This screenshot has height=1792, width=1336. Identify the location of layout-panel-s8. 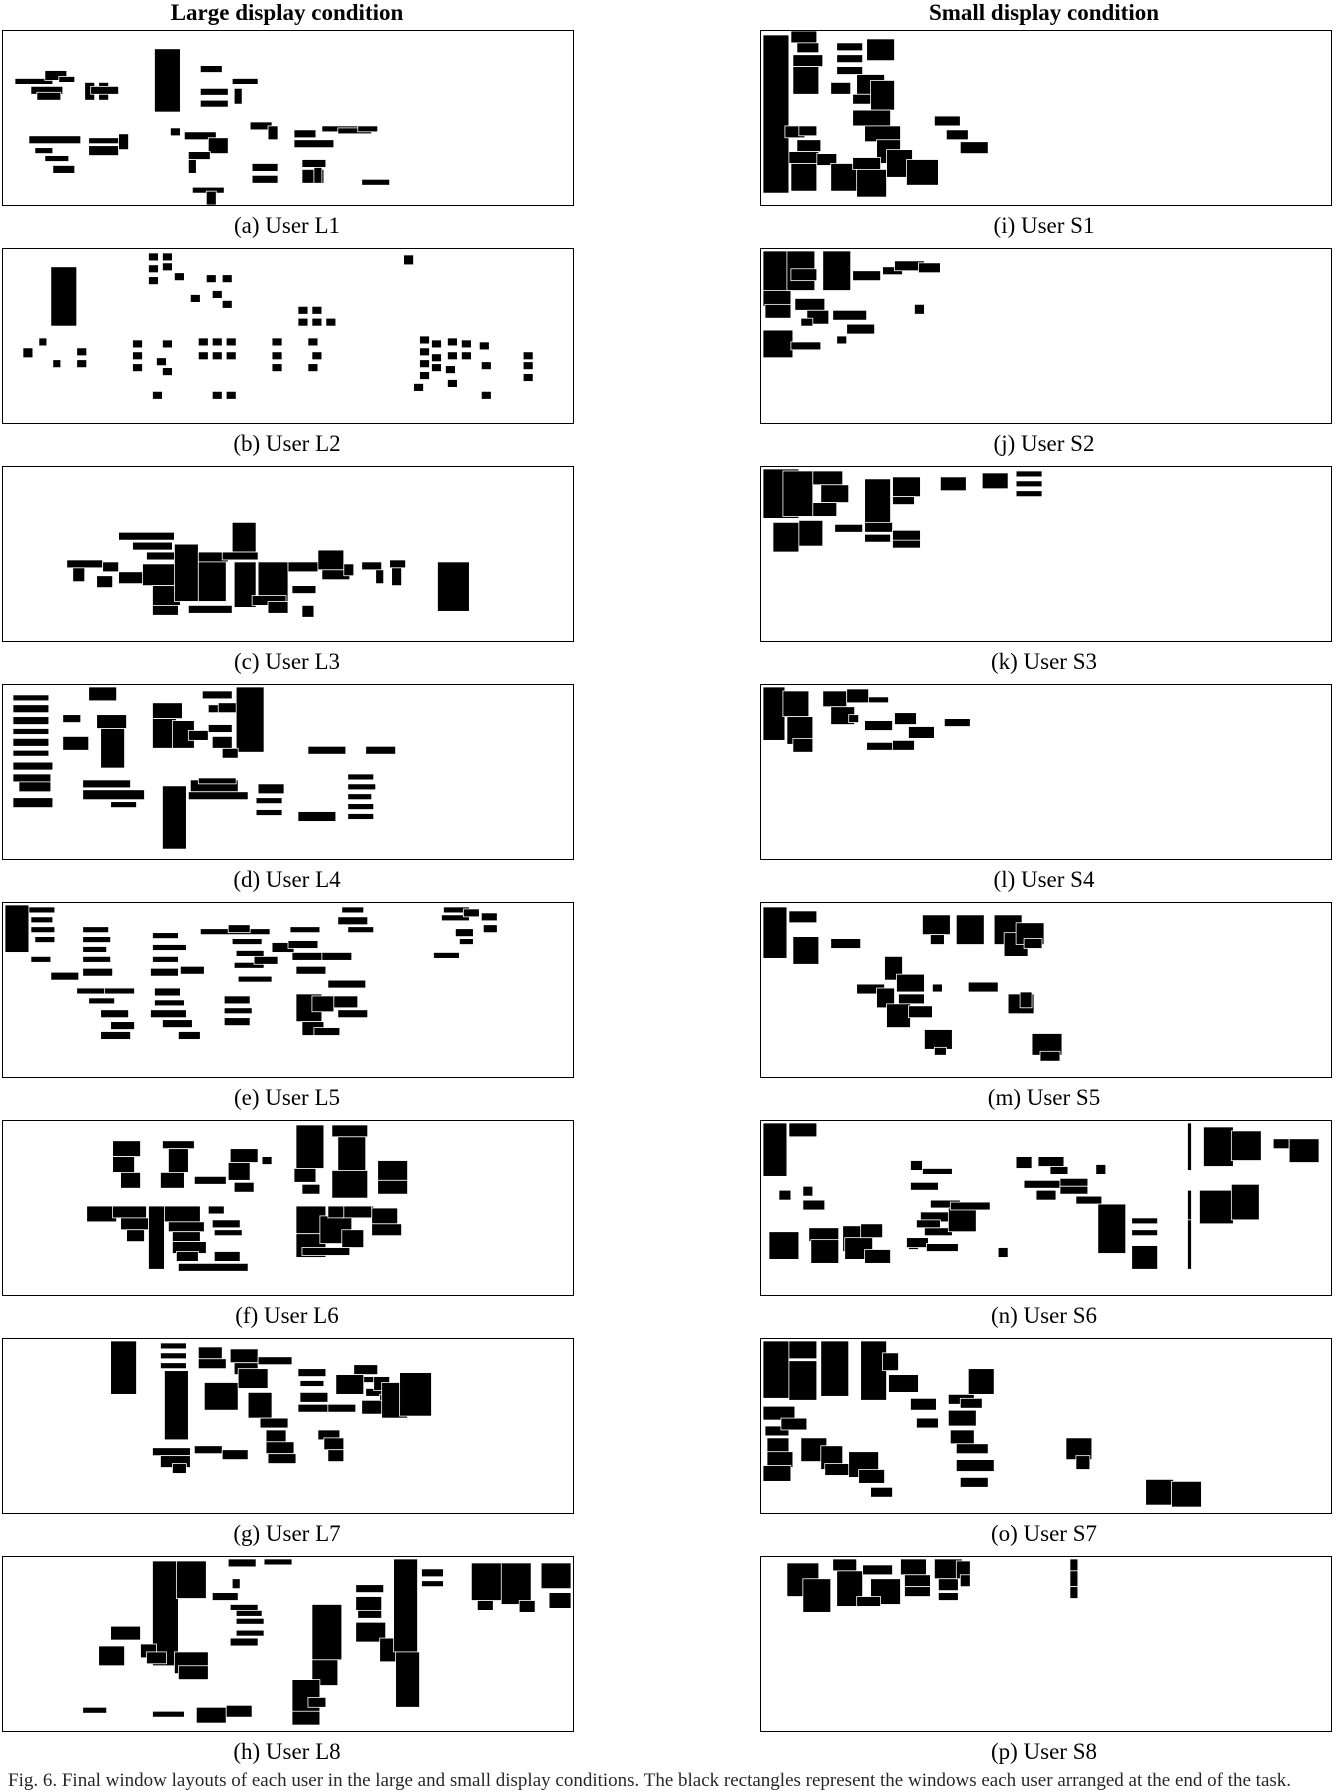
(1046, 1644).